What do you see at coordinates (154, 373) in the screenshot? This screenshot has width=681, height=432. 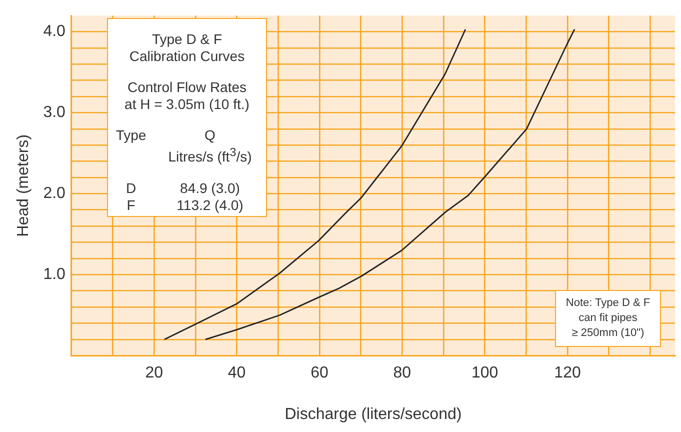 I see `x-tick-label: 20` at bounding box center [154, 373].